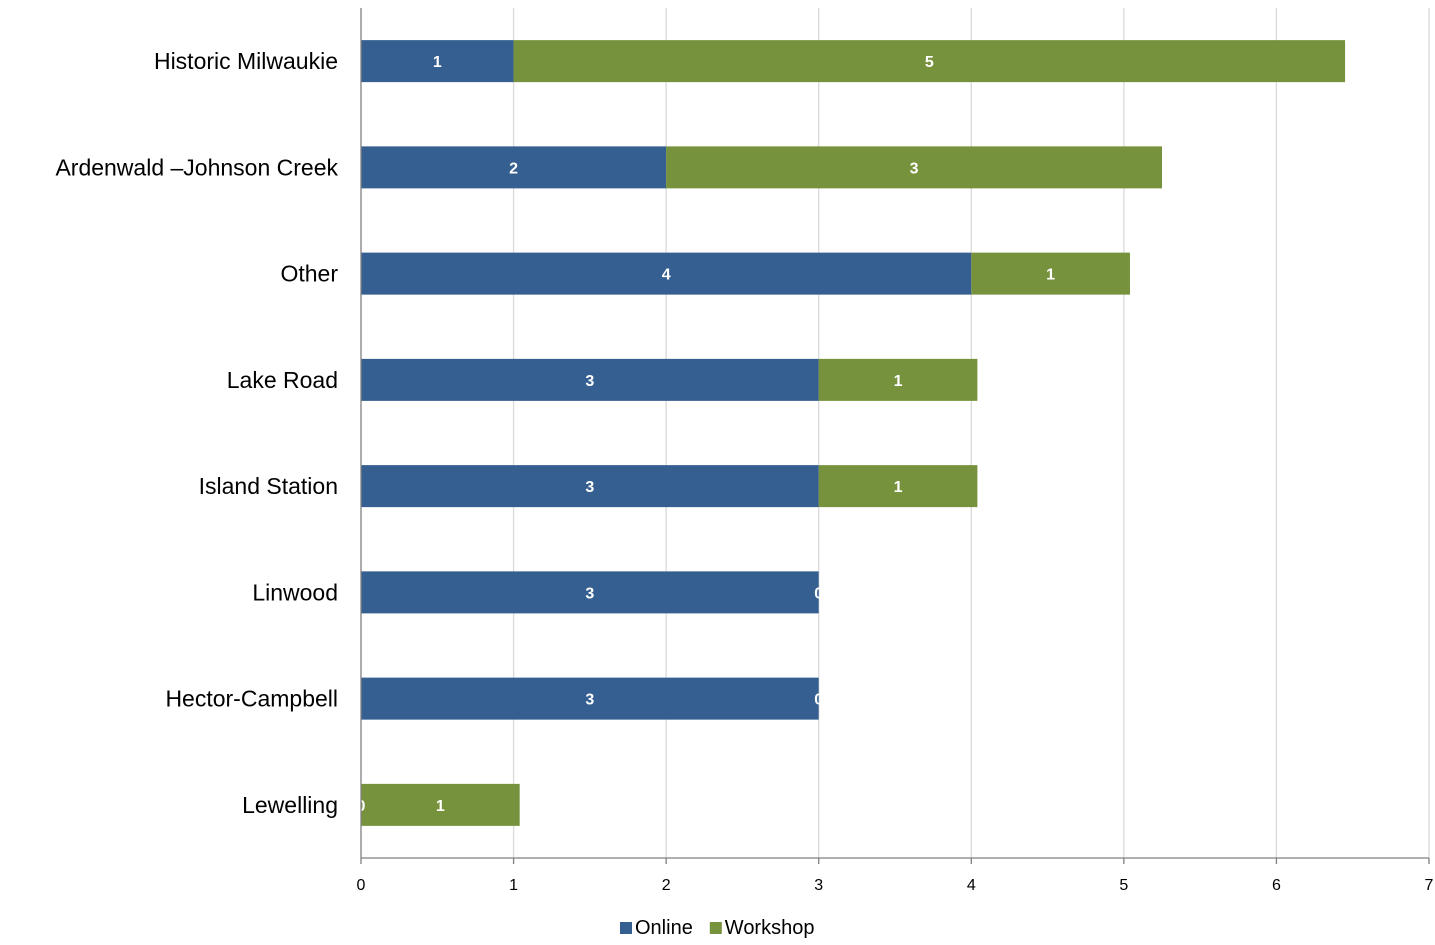 This screenshot has height=945, width=1435. Describe the element at coordinates (309, 274) in the screenshot. I see `category-label: Other` at that location.